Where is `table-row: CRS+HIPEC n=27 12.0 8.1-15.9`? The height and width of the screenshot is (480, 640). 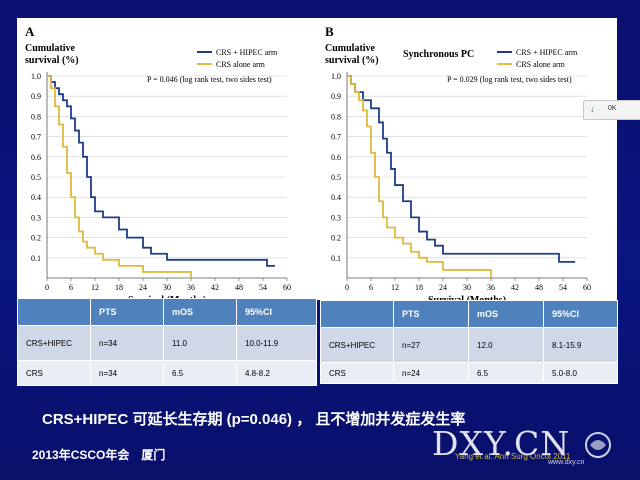
table-row: CRS+HIPEC n=27 12.0 8.1-15.9 is located at coordinates (469, 345).